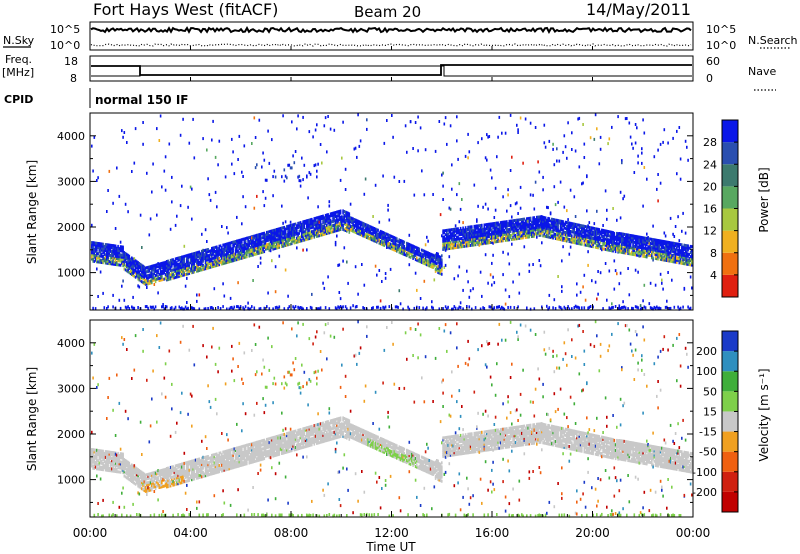 This screenshot has height=554, width=800. Describe the element at coordinates (391, 70) in the screenshot. I see `nave-series` at that location.